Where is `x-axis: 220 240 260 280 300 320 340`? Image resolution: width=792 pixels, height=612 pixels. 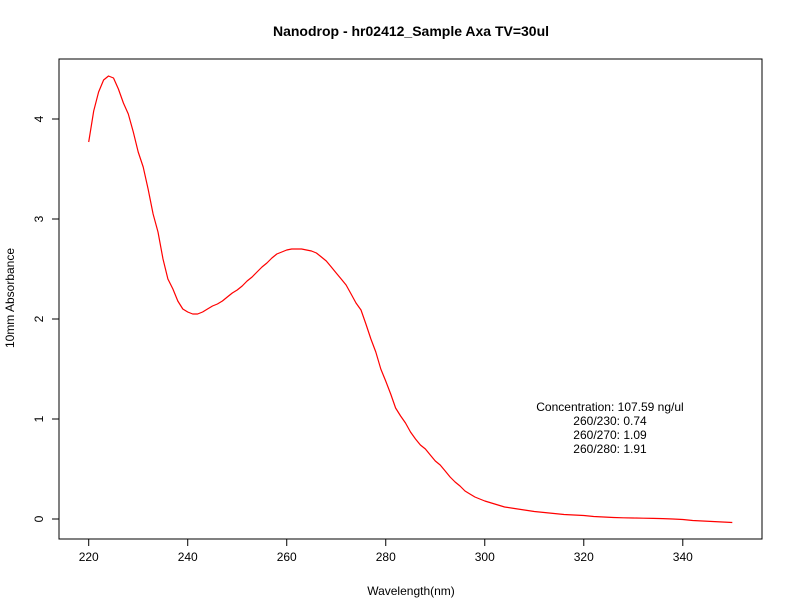 x-axis: 220 240 260 280 300 320 340 is located at coordinates (386, 551).